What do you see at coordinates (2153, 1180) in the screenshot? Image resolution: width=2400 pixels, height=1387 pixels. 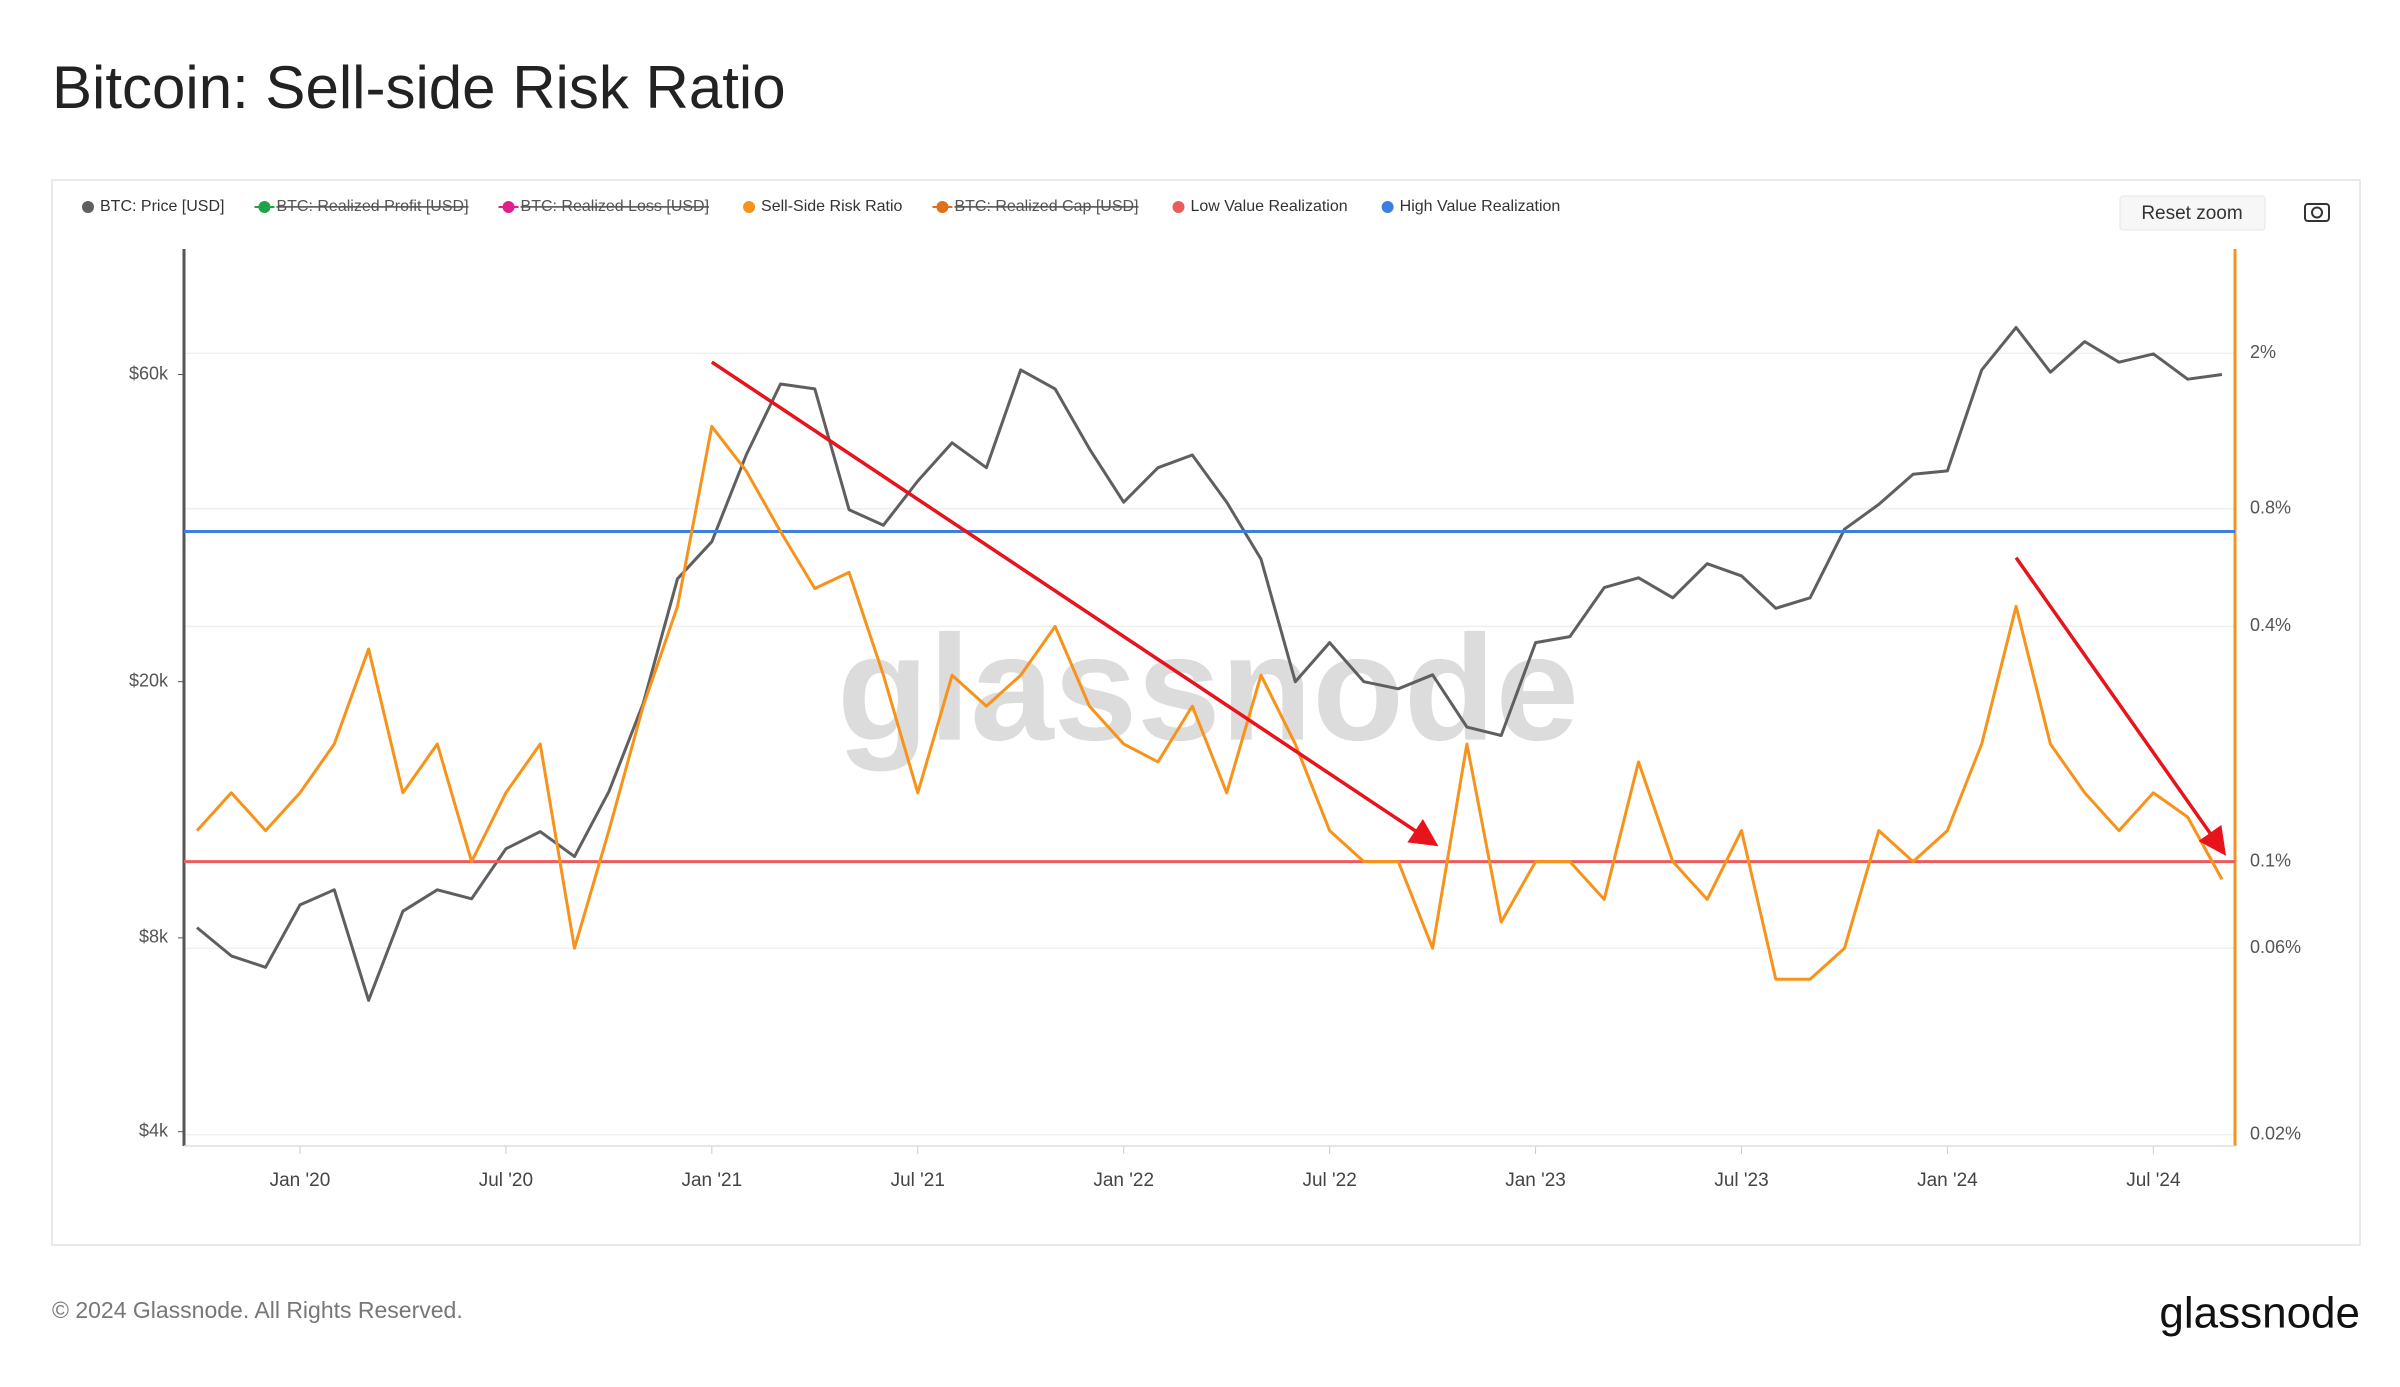 I see `x-tick-label: Jul '24` at bounding box center [2153, 1180].